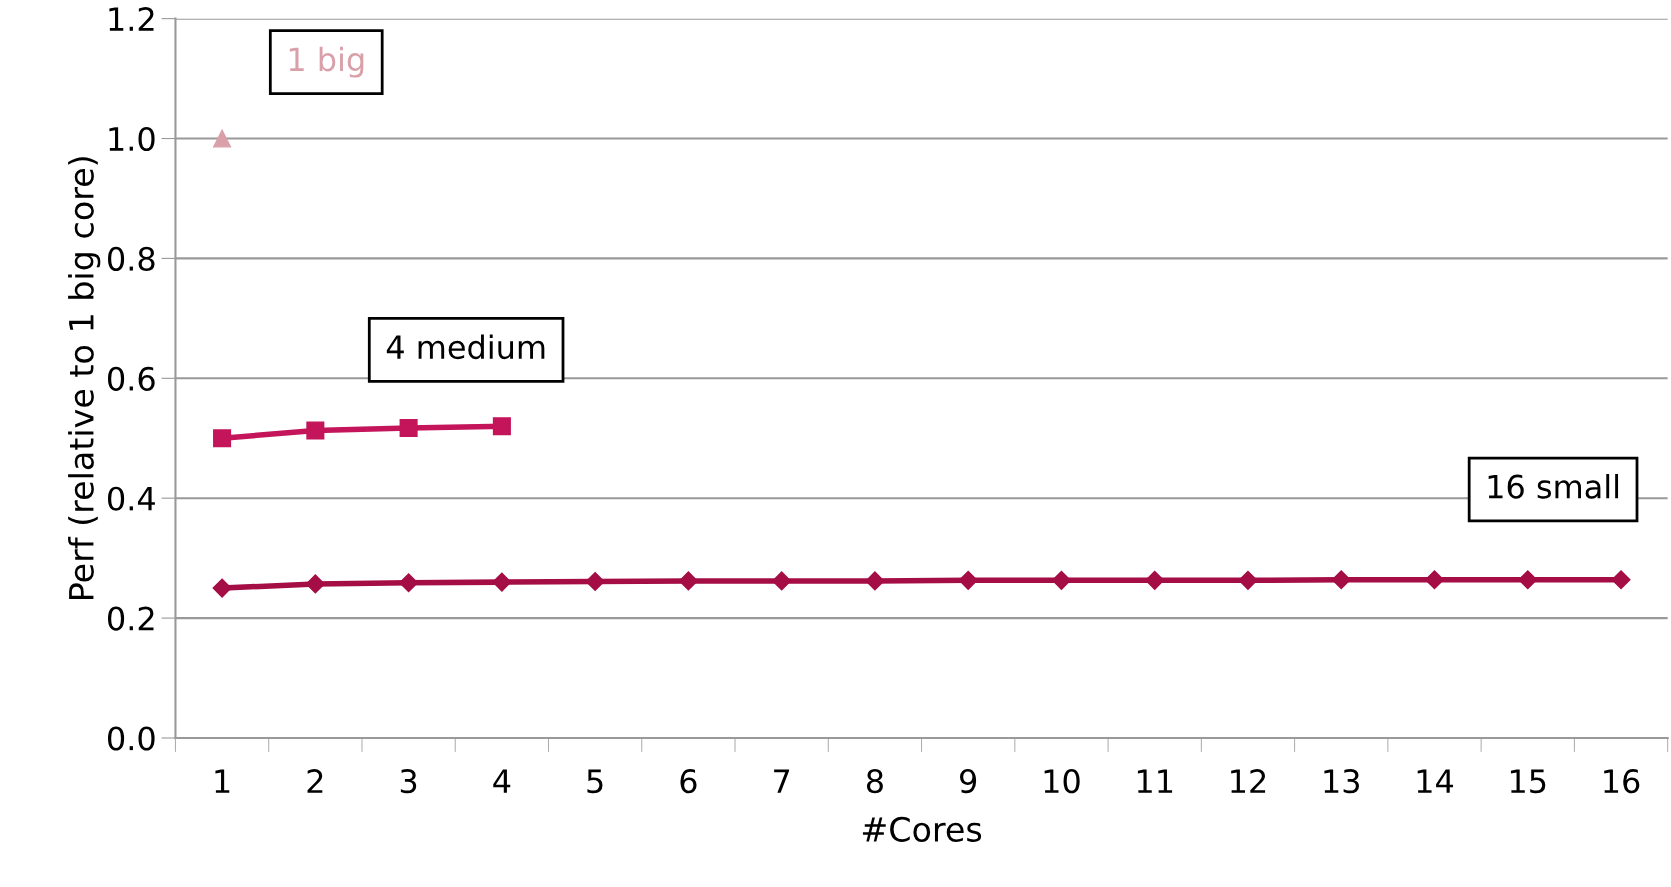  Describe the element at coordinates (1155, 781) in the screenshot. I see `x-tick-label: 11` at that location.